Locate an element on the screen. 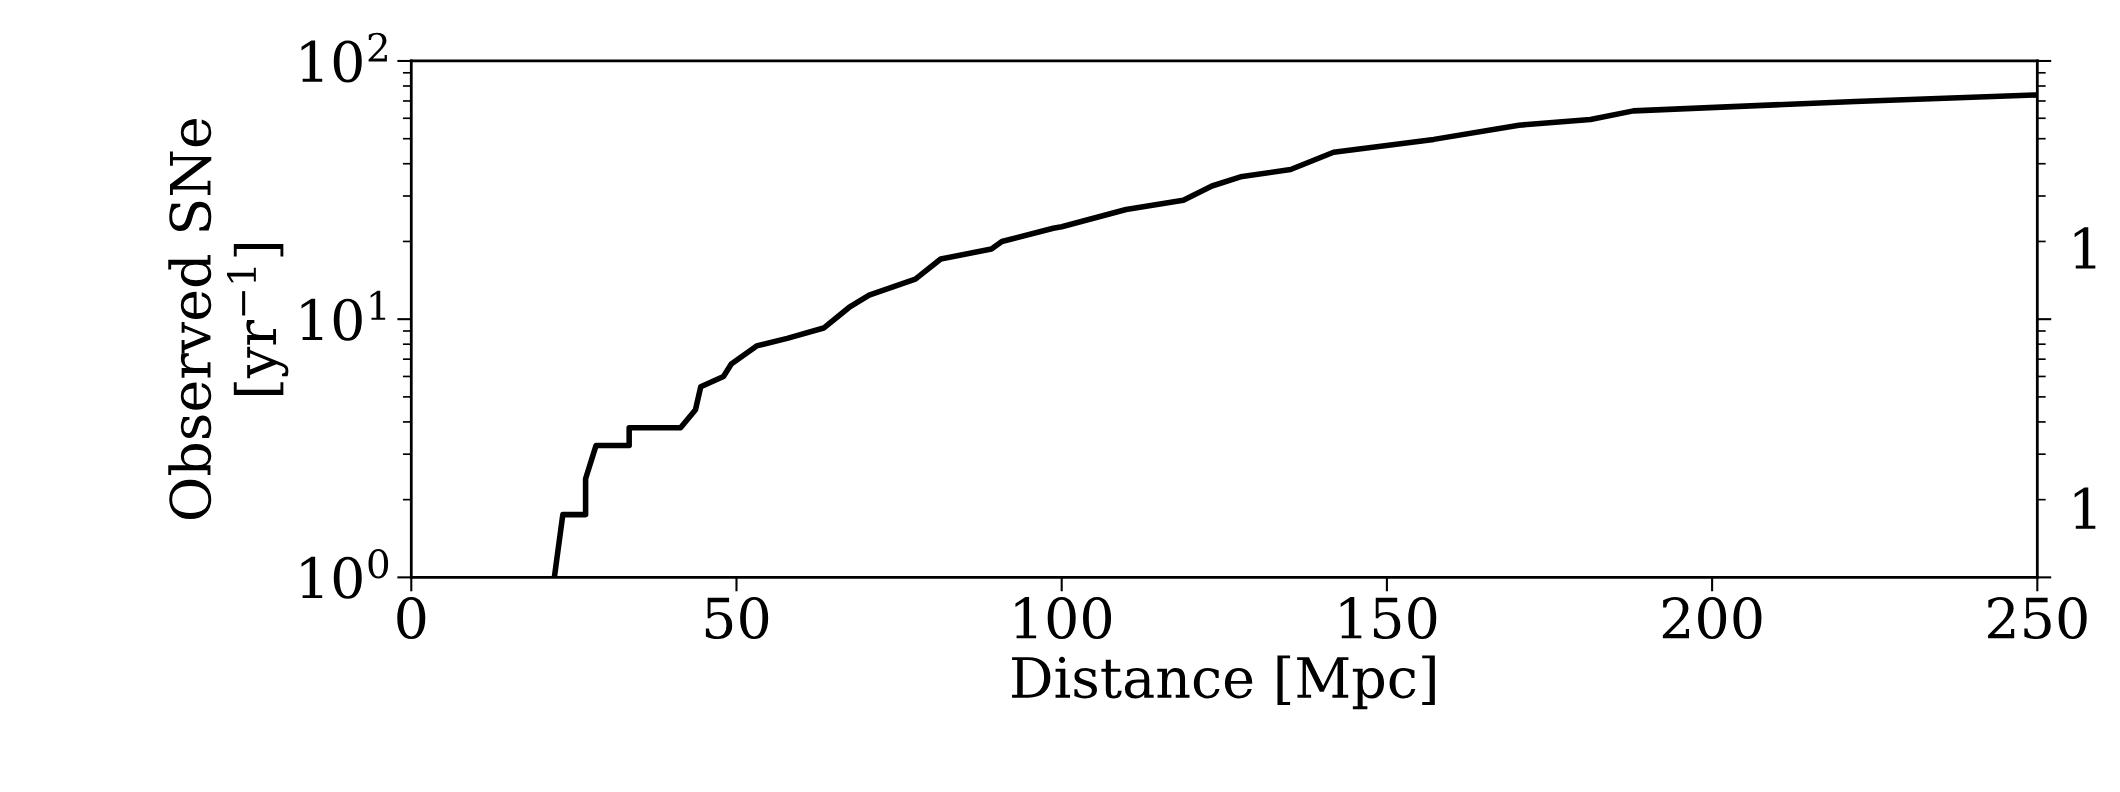  x-tick-label: 150 is located at coordinates (1388, 618).